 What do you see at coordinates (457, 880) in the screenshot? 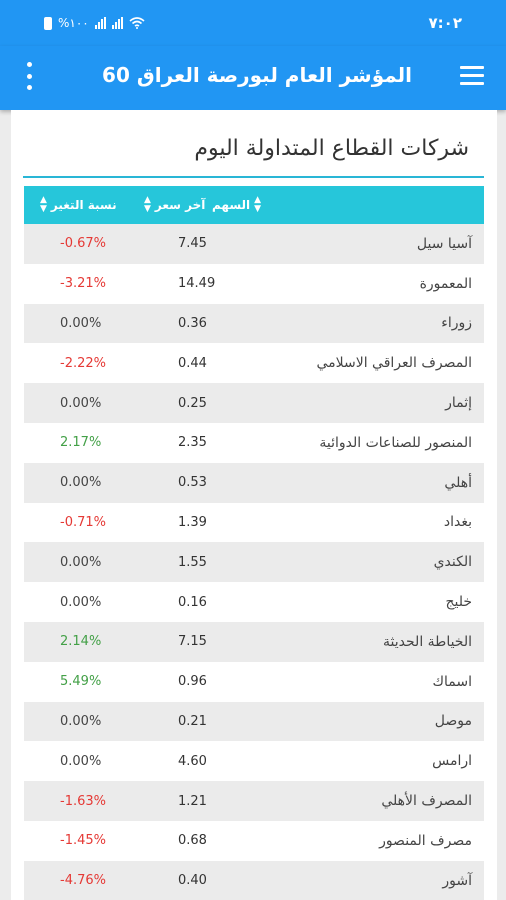
I see `stock-name-cell: آشور` at bounding box center [457, 880].